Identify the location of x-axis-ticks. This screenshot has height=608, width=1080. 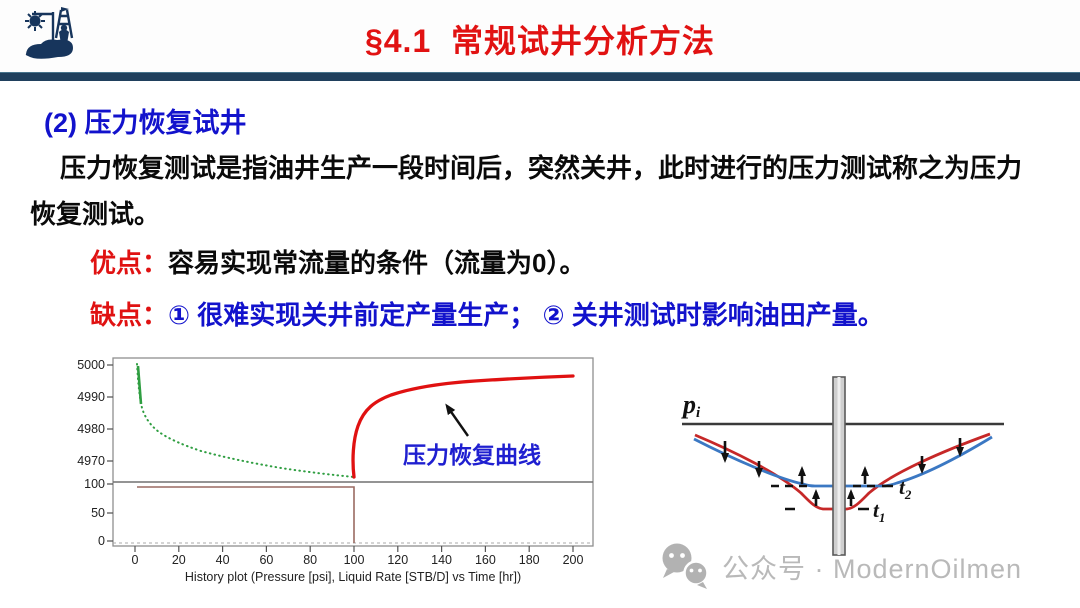
(354, 549).